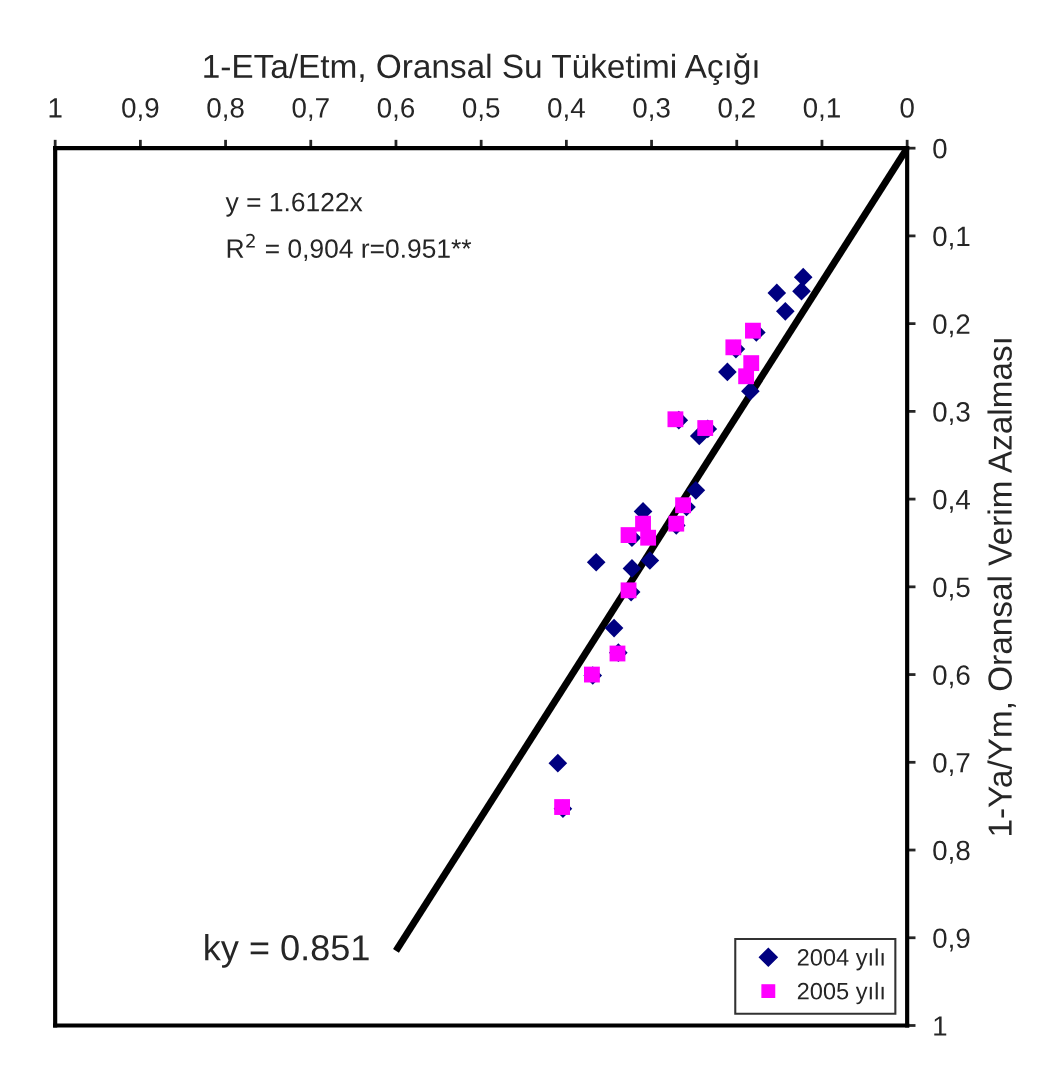 This screenshot has width=1061, height=1066. Describe the element at coordinates (951, 852) in the screenshot. I see `y-tick-label: 0,8` at that location.